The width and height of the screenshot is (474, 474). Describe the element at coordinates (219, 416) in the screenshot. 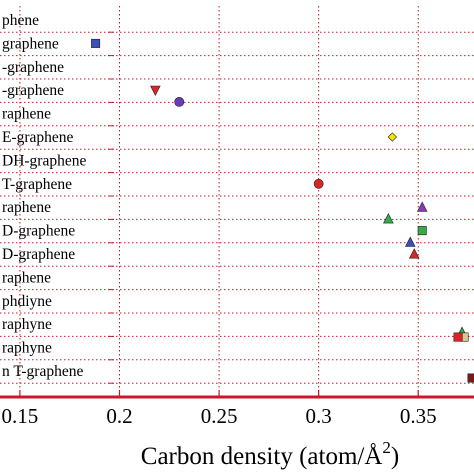

I see `x-tick-label: 0.25` at that location.